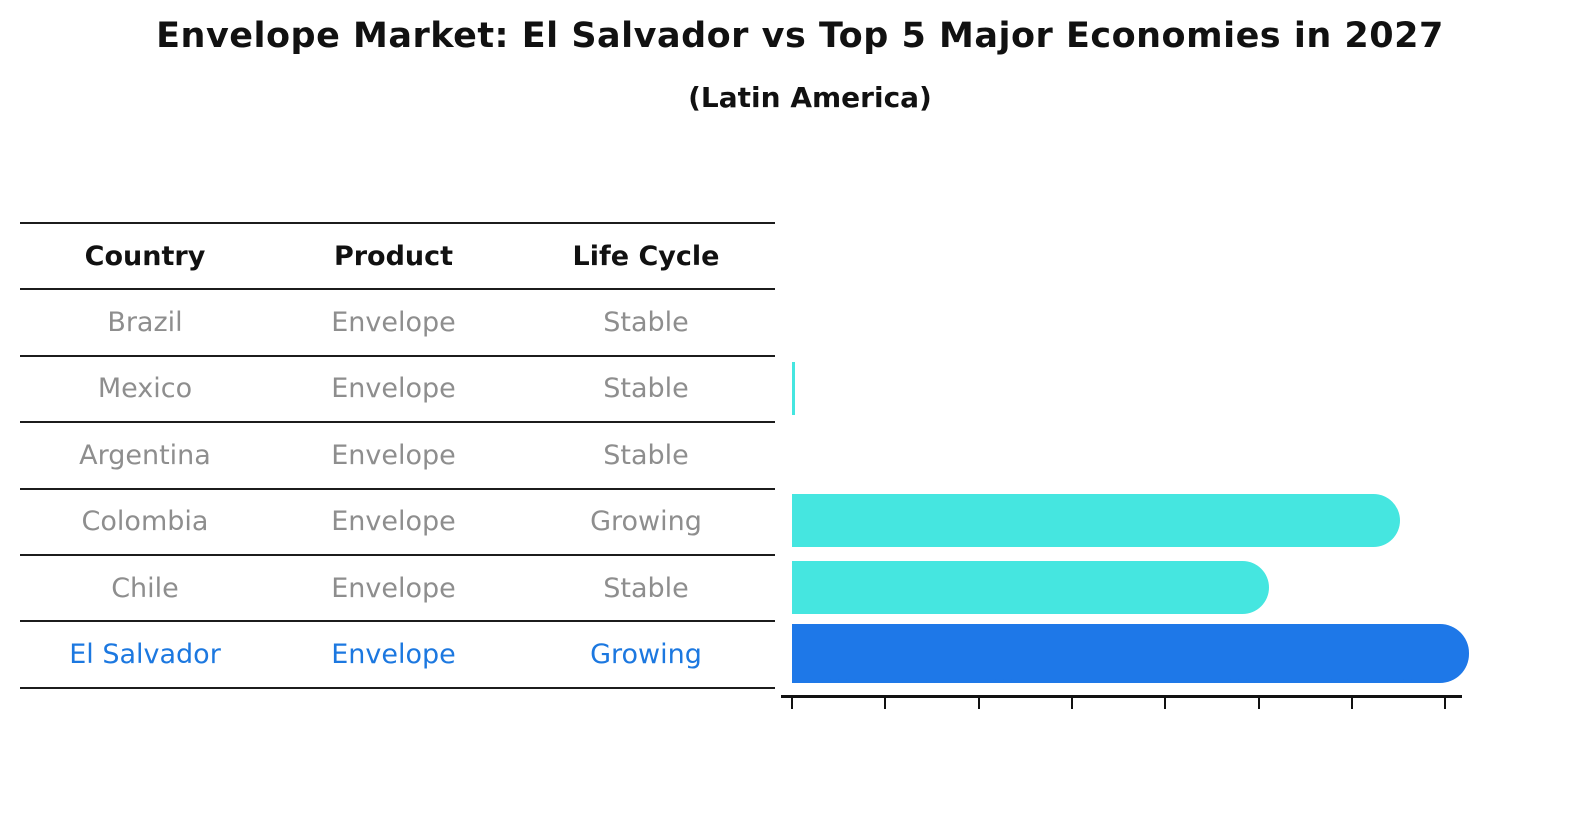  I want to click on table-cell-country: Brazil, so click(145, 323).